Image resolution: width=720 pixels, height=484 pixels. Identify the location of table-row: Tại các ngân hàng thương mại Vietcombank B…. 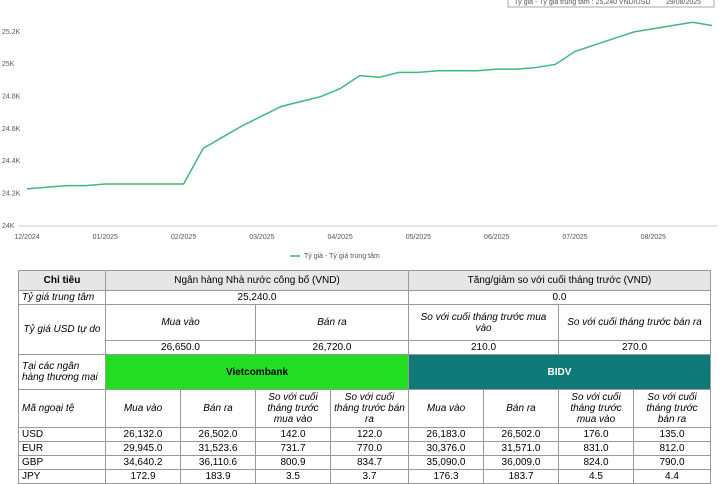
(365, 372).